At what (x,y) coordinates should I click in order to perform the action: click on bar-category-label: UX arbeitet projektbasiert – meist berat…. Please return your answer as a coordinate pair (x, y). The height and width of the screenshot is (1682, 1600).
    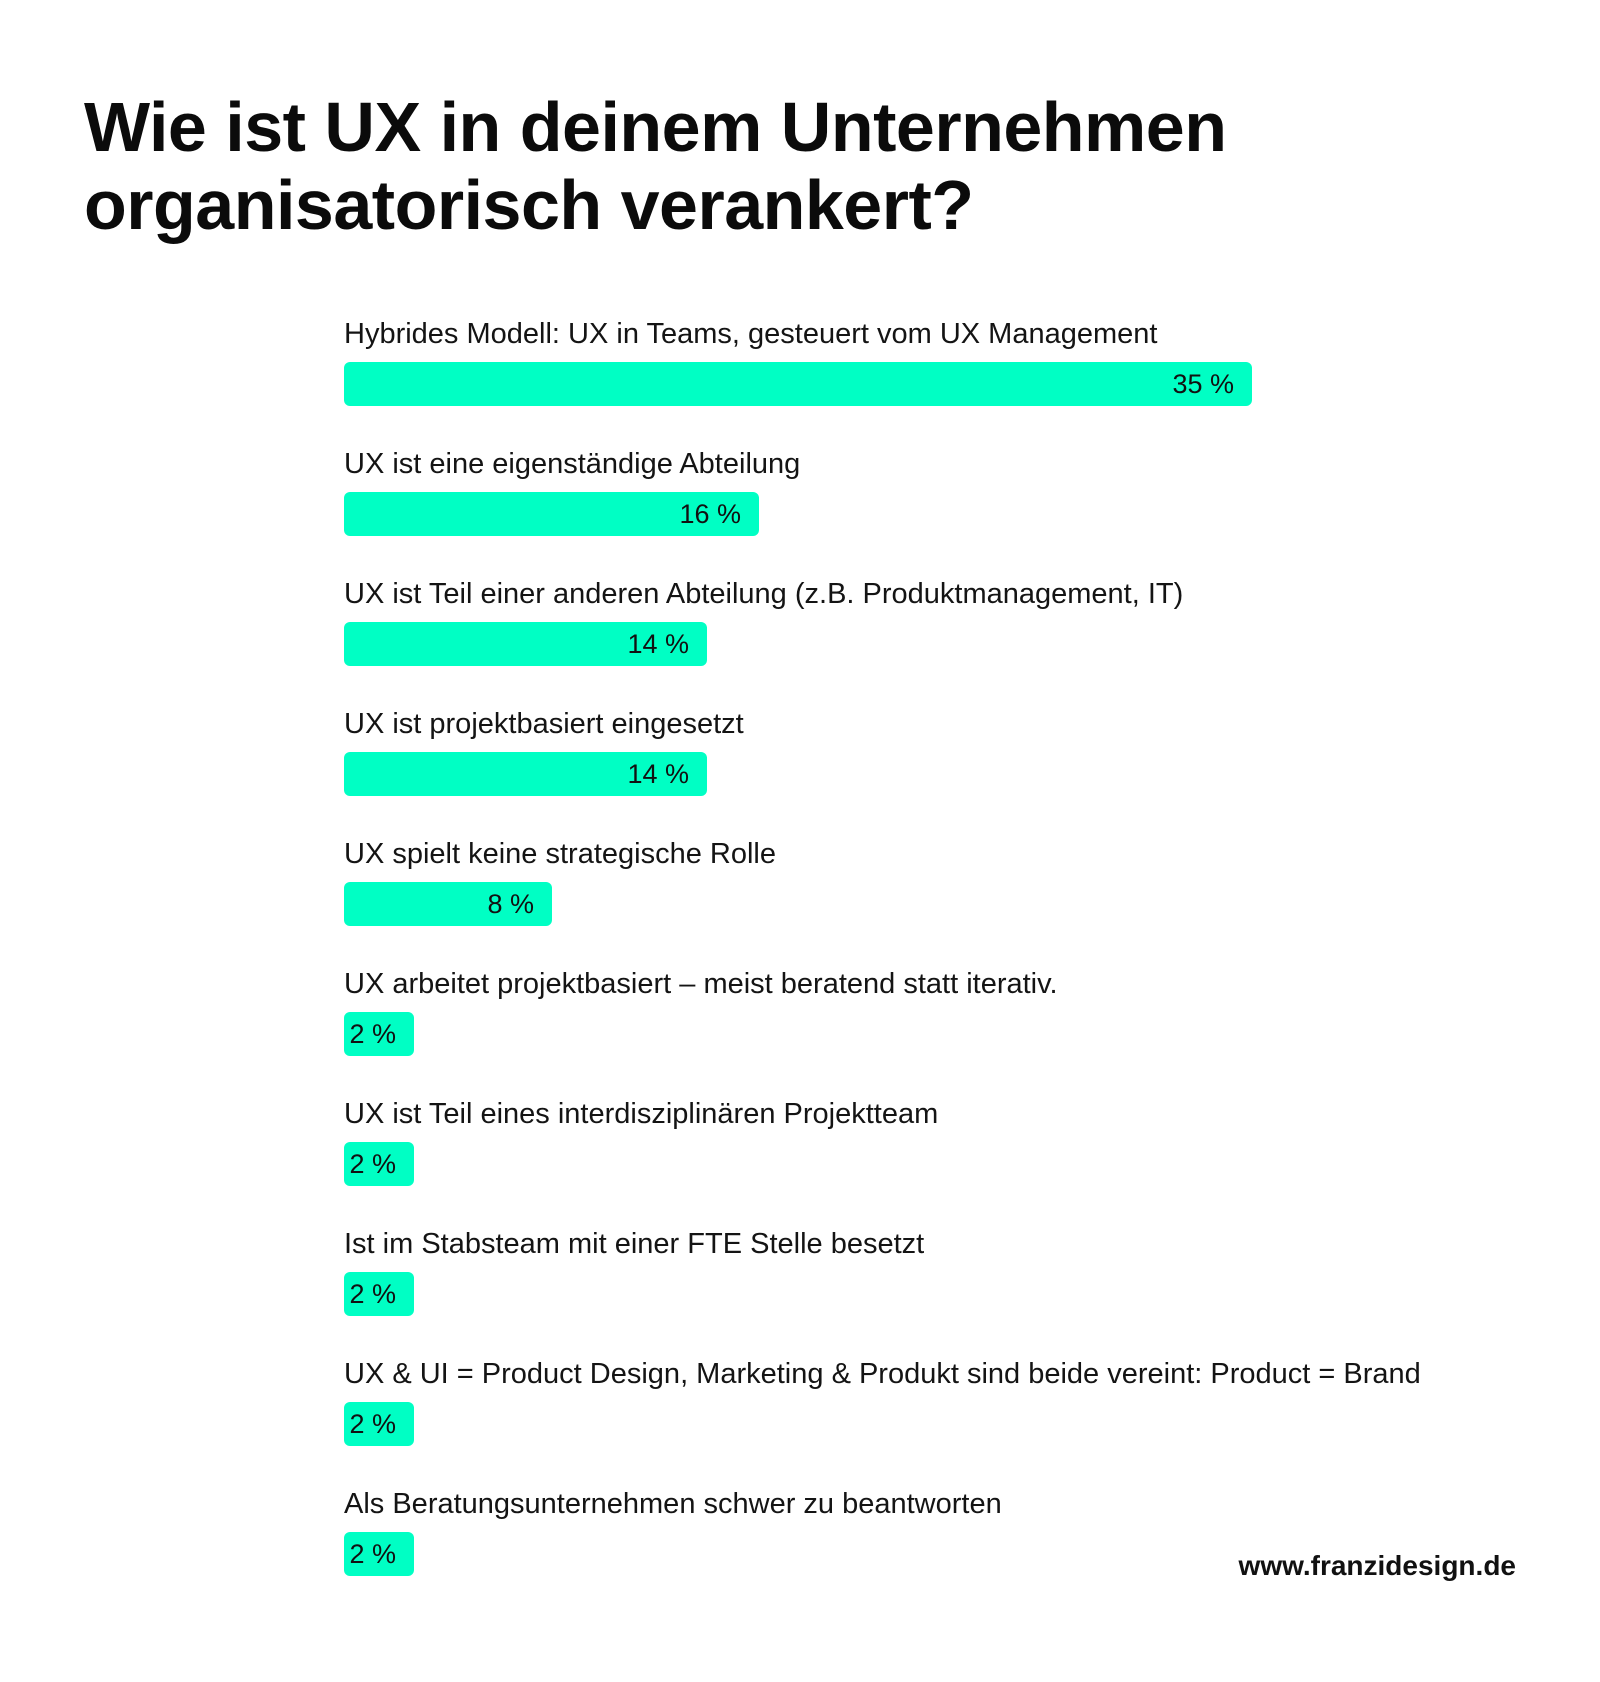
    Looking at the image, I should click on (701, 984).